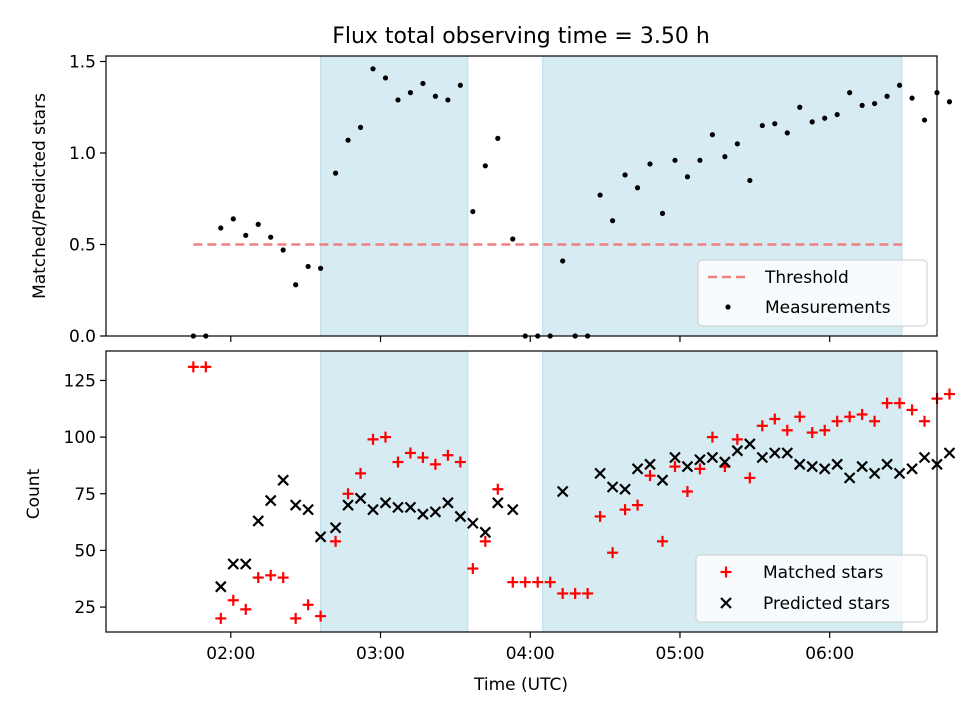 This screenshot has width=960, height=720. I want to click on bottom-legend-box, so click(811, 588).